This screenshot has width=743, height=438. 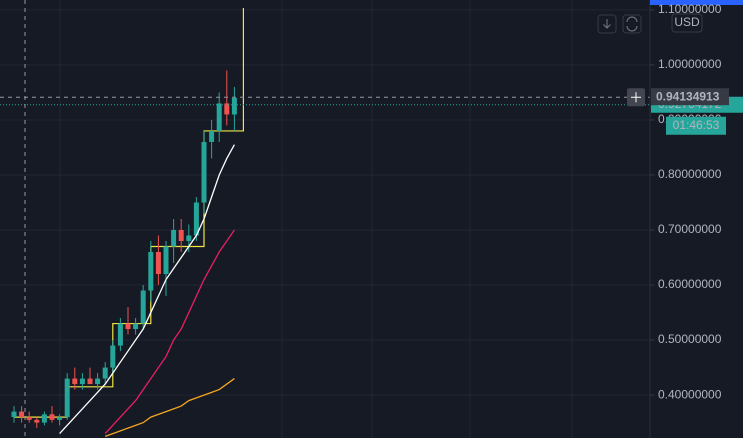 I want to click on y-tick-label: 1.00000000, so click(x=690, y=64).